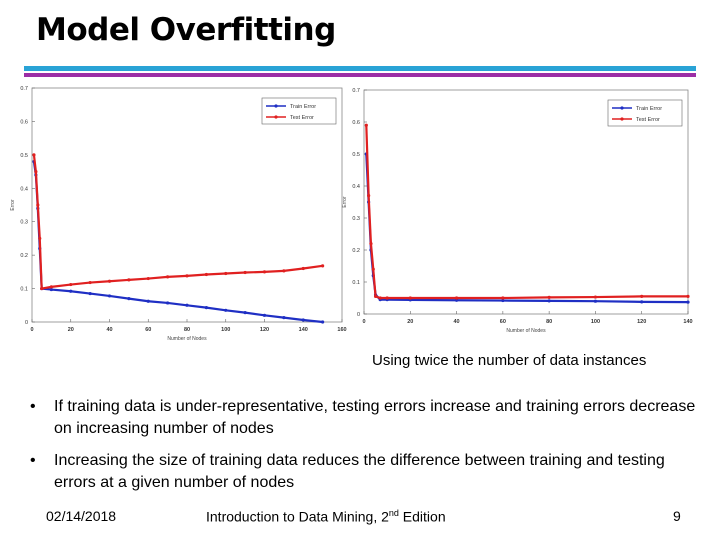 This screenshot has height=540, width=720. I want to click on chart-caption: Using twice the number of data instances, so click(509, 360).